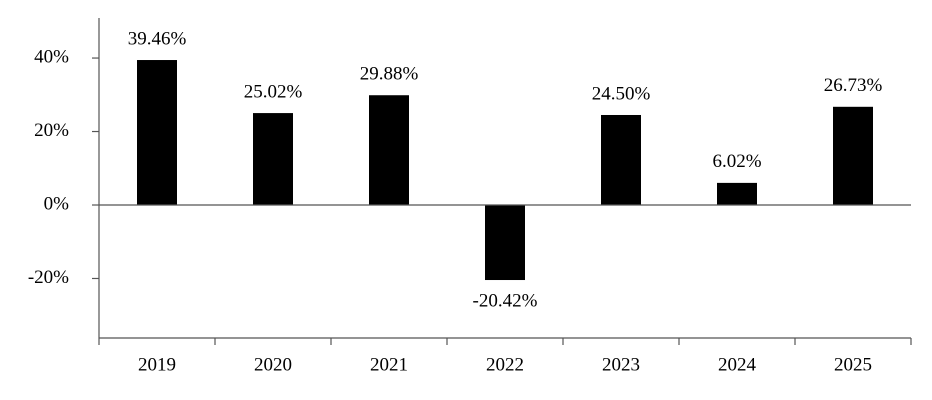 The height and width of the screenshot is (400, 932). What do you see at coordinates (273, 364) in the screenshot?
I see `x-tick-label: 2020` at bounding box center [273, 364].